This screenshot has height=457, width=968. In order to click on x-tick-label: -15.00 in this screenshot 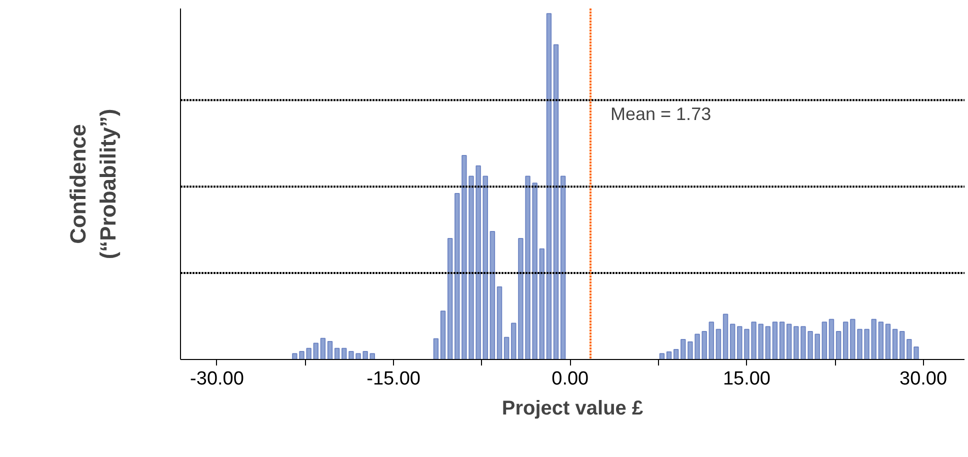, I will do `click(393, 379)`.